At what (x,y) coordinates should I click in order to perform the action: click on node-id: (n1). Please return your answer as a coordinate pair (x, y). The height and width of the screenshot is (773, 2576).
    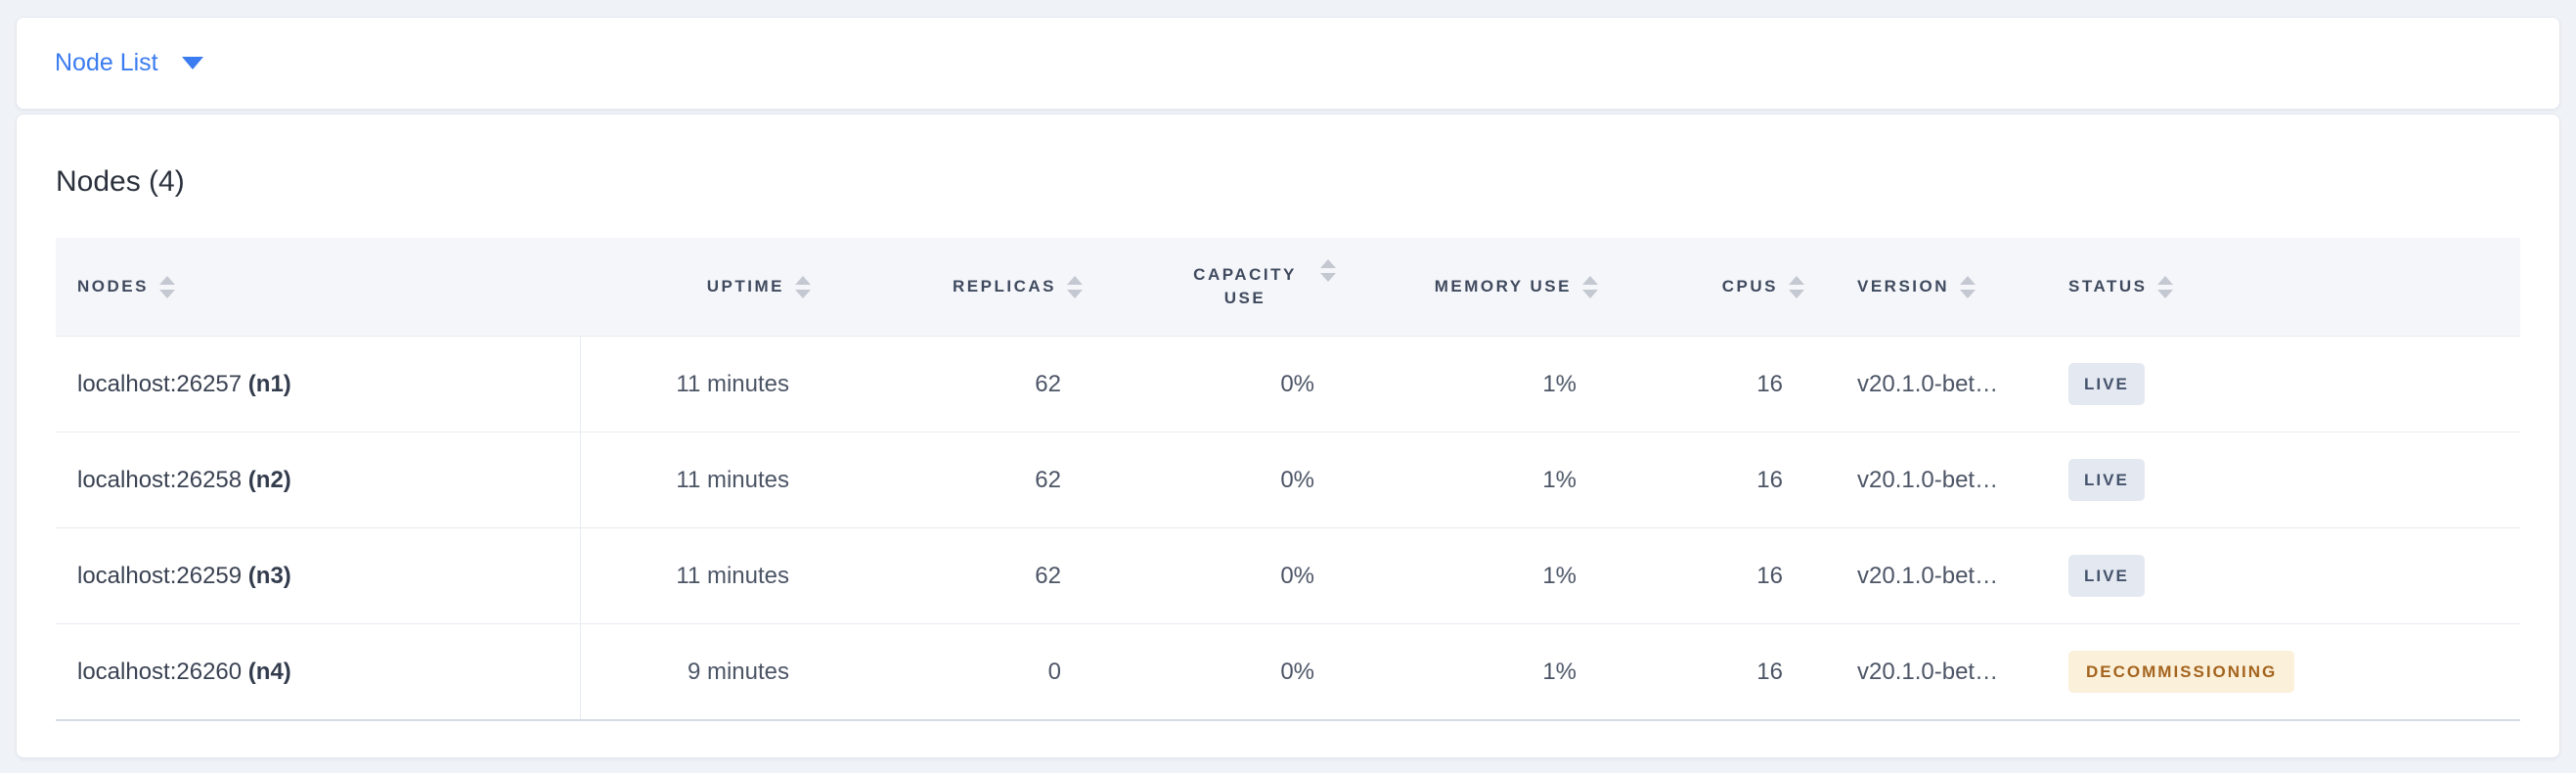
    Looking at the image, I should click on (269, 383).